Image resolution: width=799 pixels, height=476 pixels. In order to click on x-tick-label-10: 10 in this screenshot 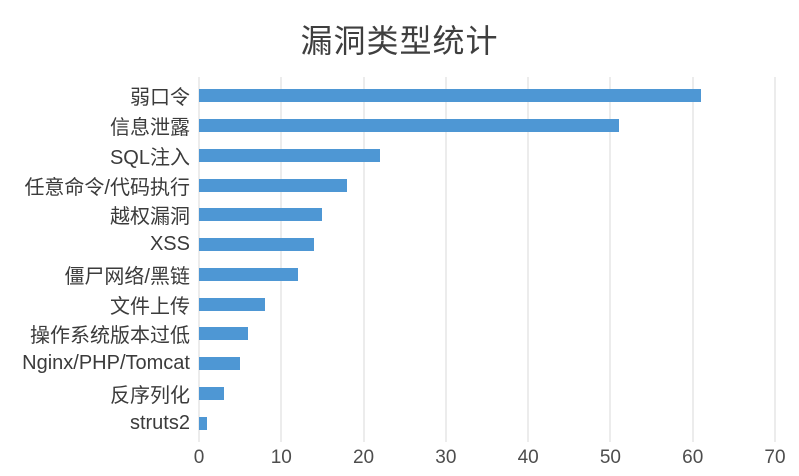, I will do `click(281, 457)`.